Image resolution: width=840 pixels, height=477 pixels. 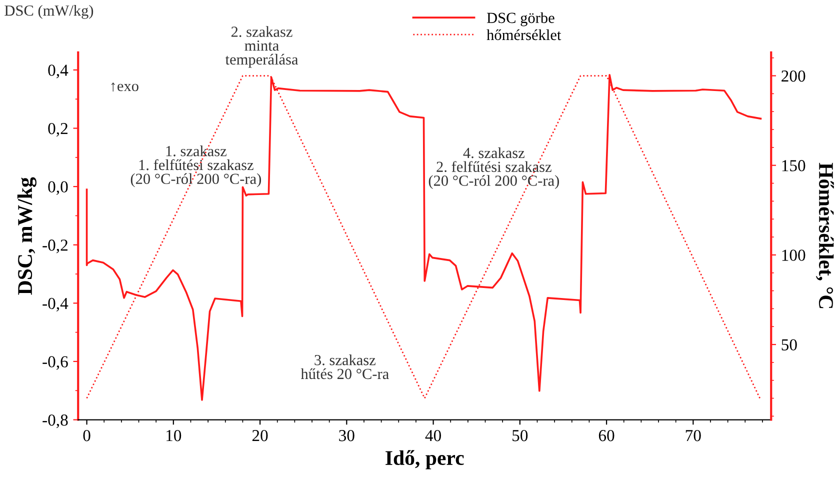 What do you see at coordinates (825, 235) in the screenshot?
I see `y2-axis-title: Hőmérséklet, °C` at bounding box center [825, 235].